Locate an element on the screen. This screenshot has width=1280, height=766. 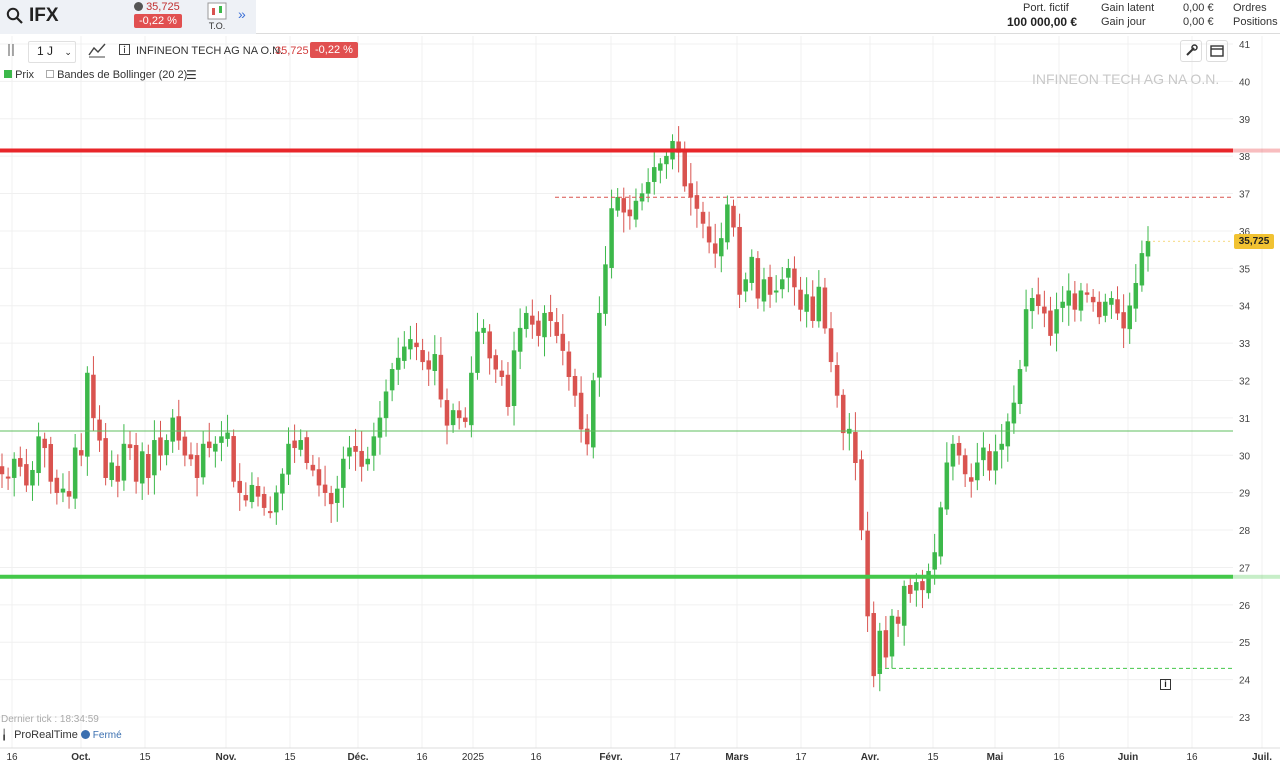
bollinger-legend: Bandes de Bollinger (20 2) is located at coordinates (116, 75).